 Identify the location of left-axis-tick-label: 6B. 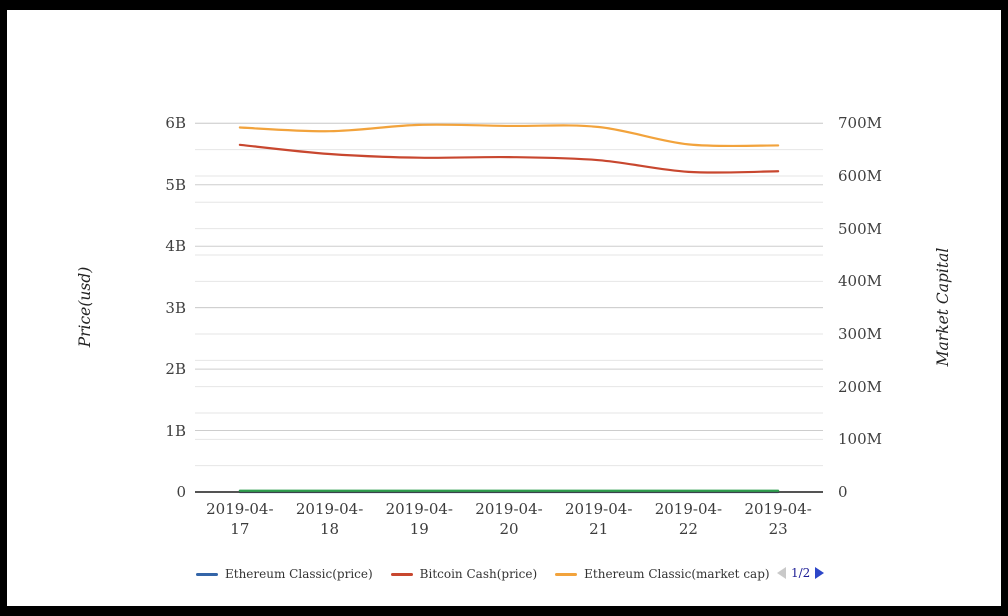
(175, 123).